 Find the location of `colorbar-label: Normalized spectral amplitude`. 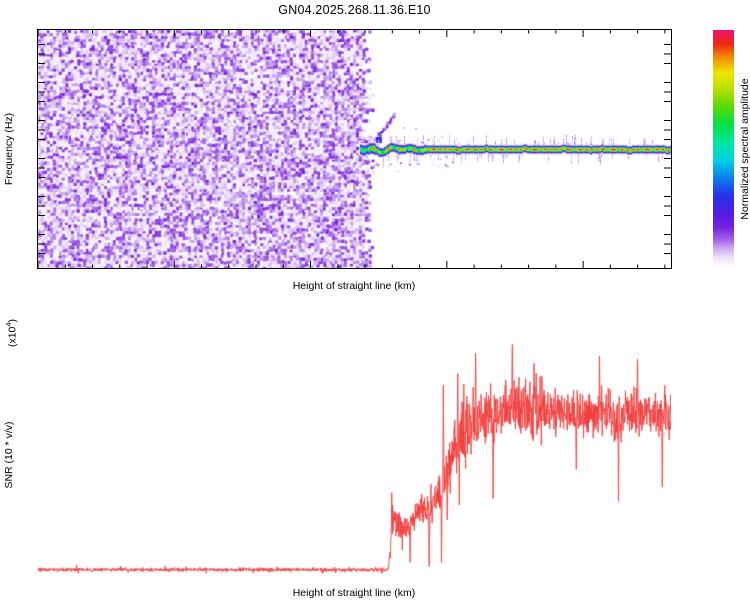

colorbar-label: Normalized spectral amplitude is located at coordinates (744, 149).